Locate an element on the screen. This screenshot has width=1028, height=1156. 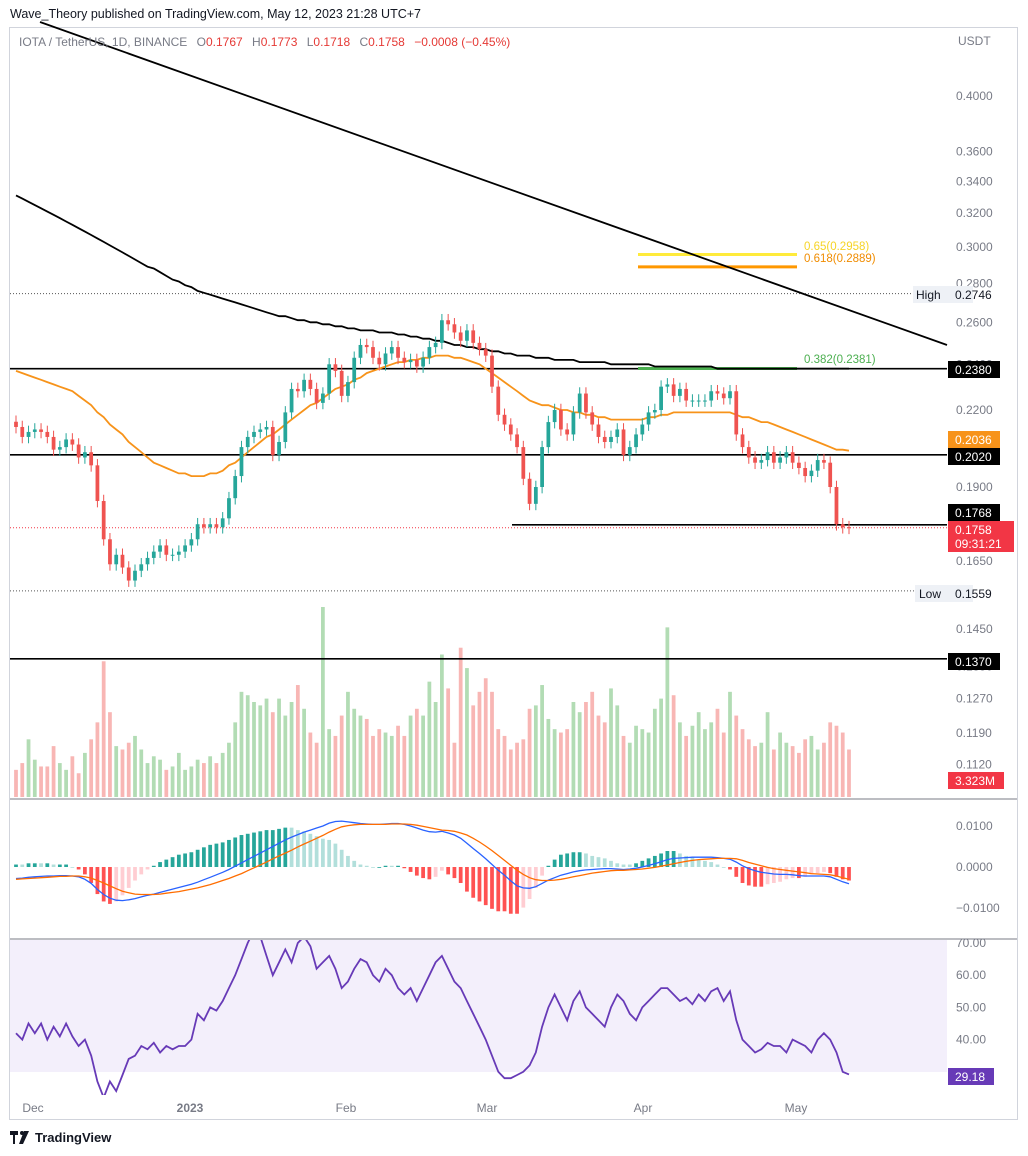
volume-tag-bg is located at coordinates (976, 780).